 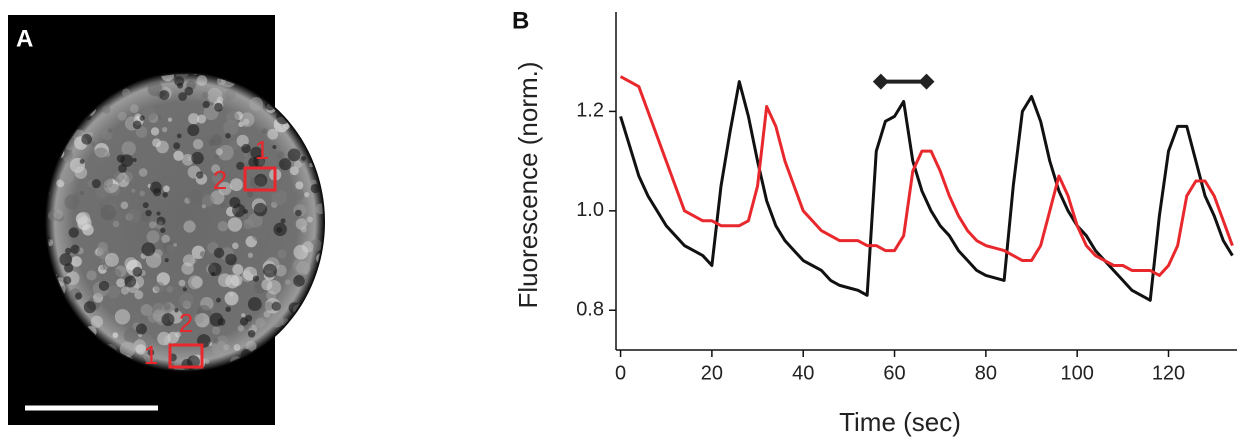 What do you see at coordinates (590, 310) in the screenshot?
I see `y-tick-label: 0.8` at bounding box center [590, 310].